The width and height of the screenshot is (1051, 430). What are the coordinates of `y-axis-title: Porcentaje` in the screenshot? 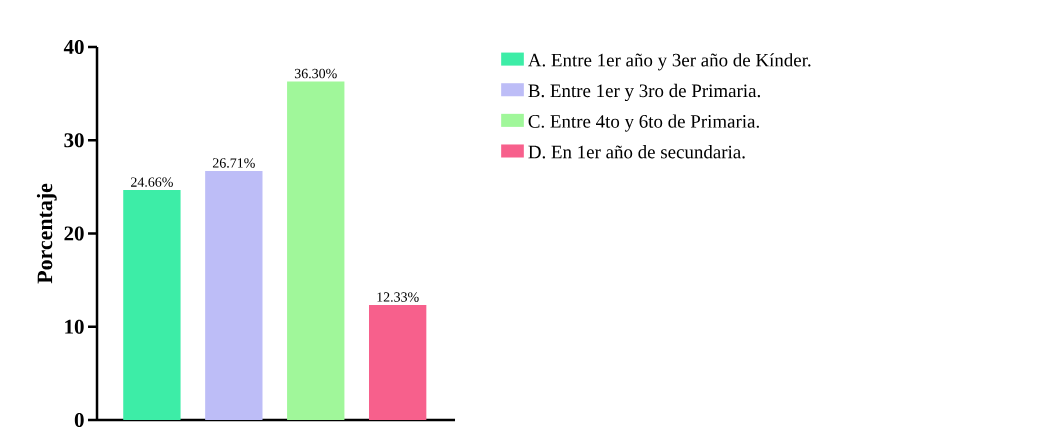 It's located at (46, 233).